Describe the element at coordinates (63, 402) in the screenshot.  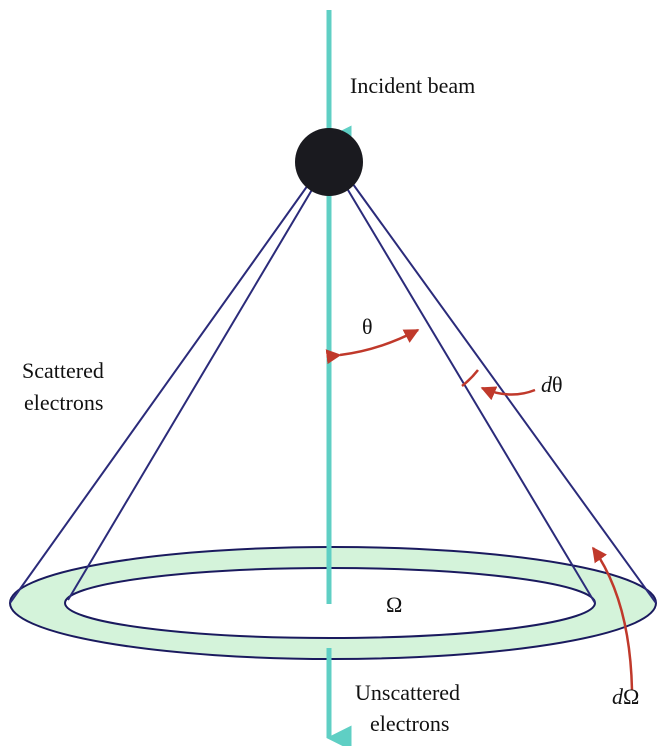
I see `label-scattered: electrons` at that location.